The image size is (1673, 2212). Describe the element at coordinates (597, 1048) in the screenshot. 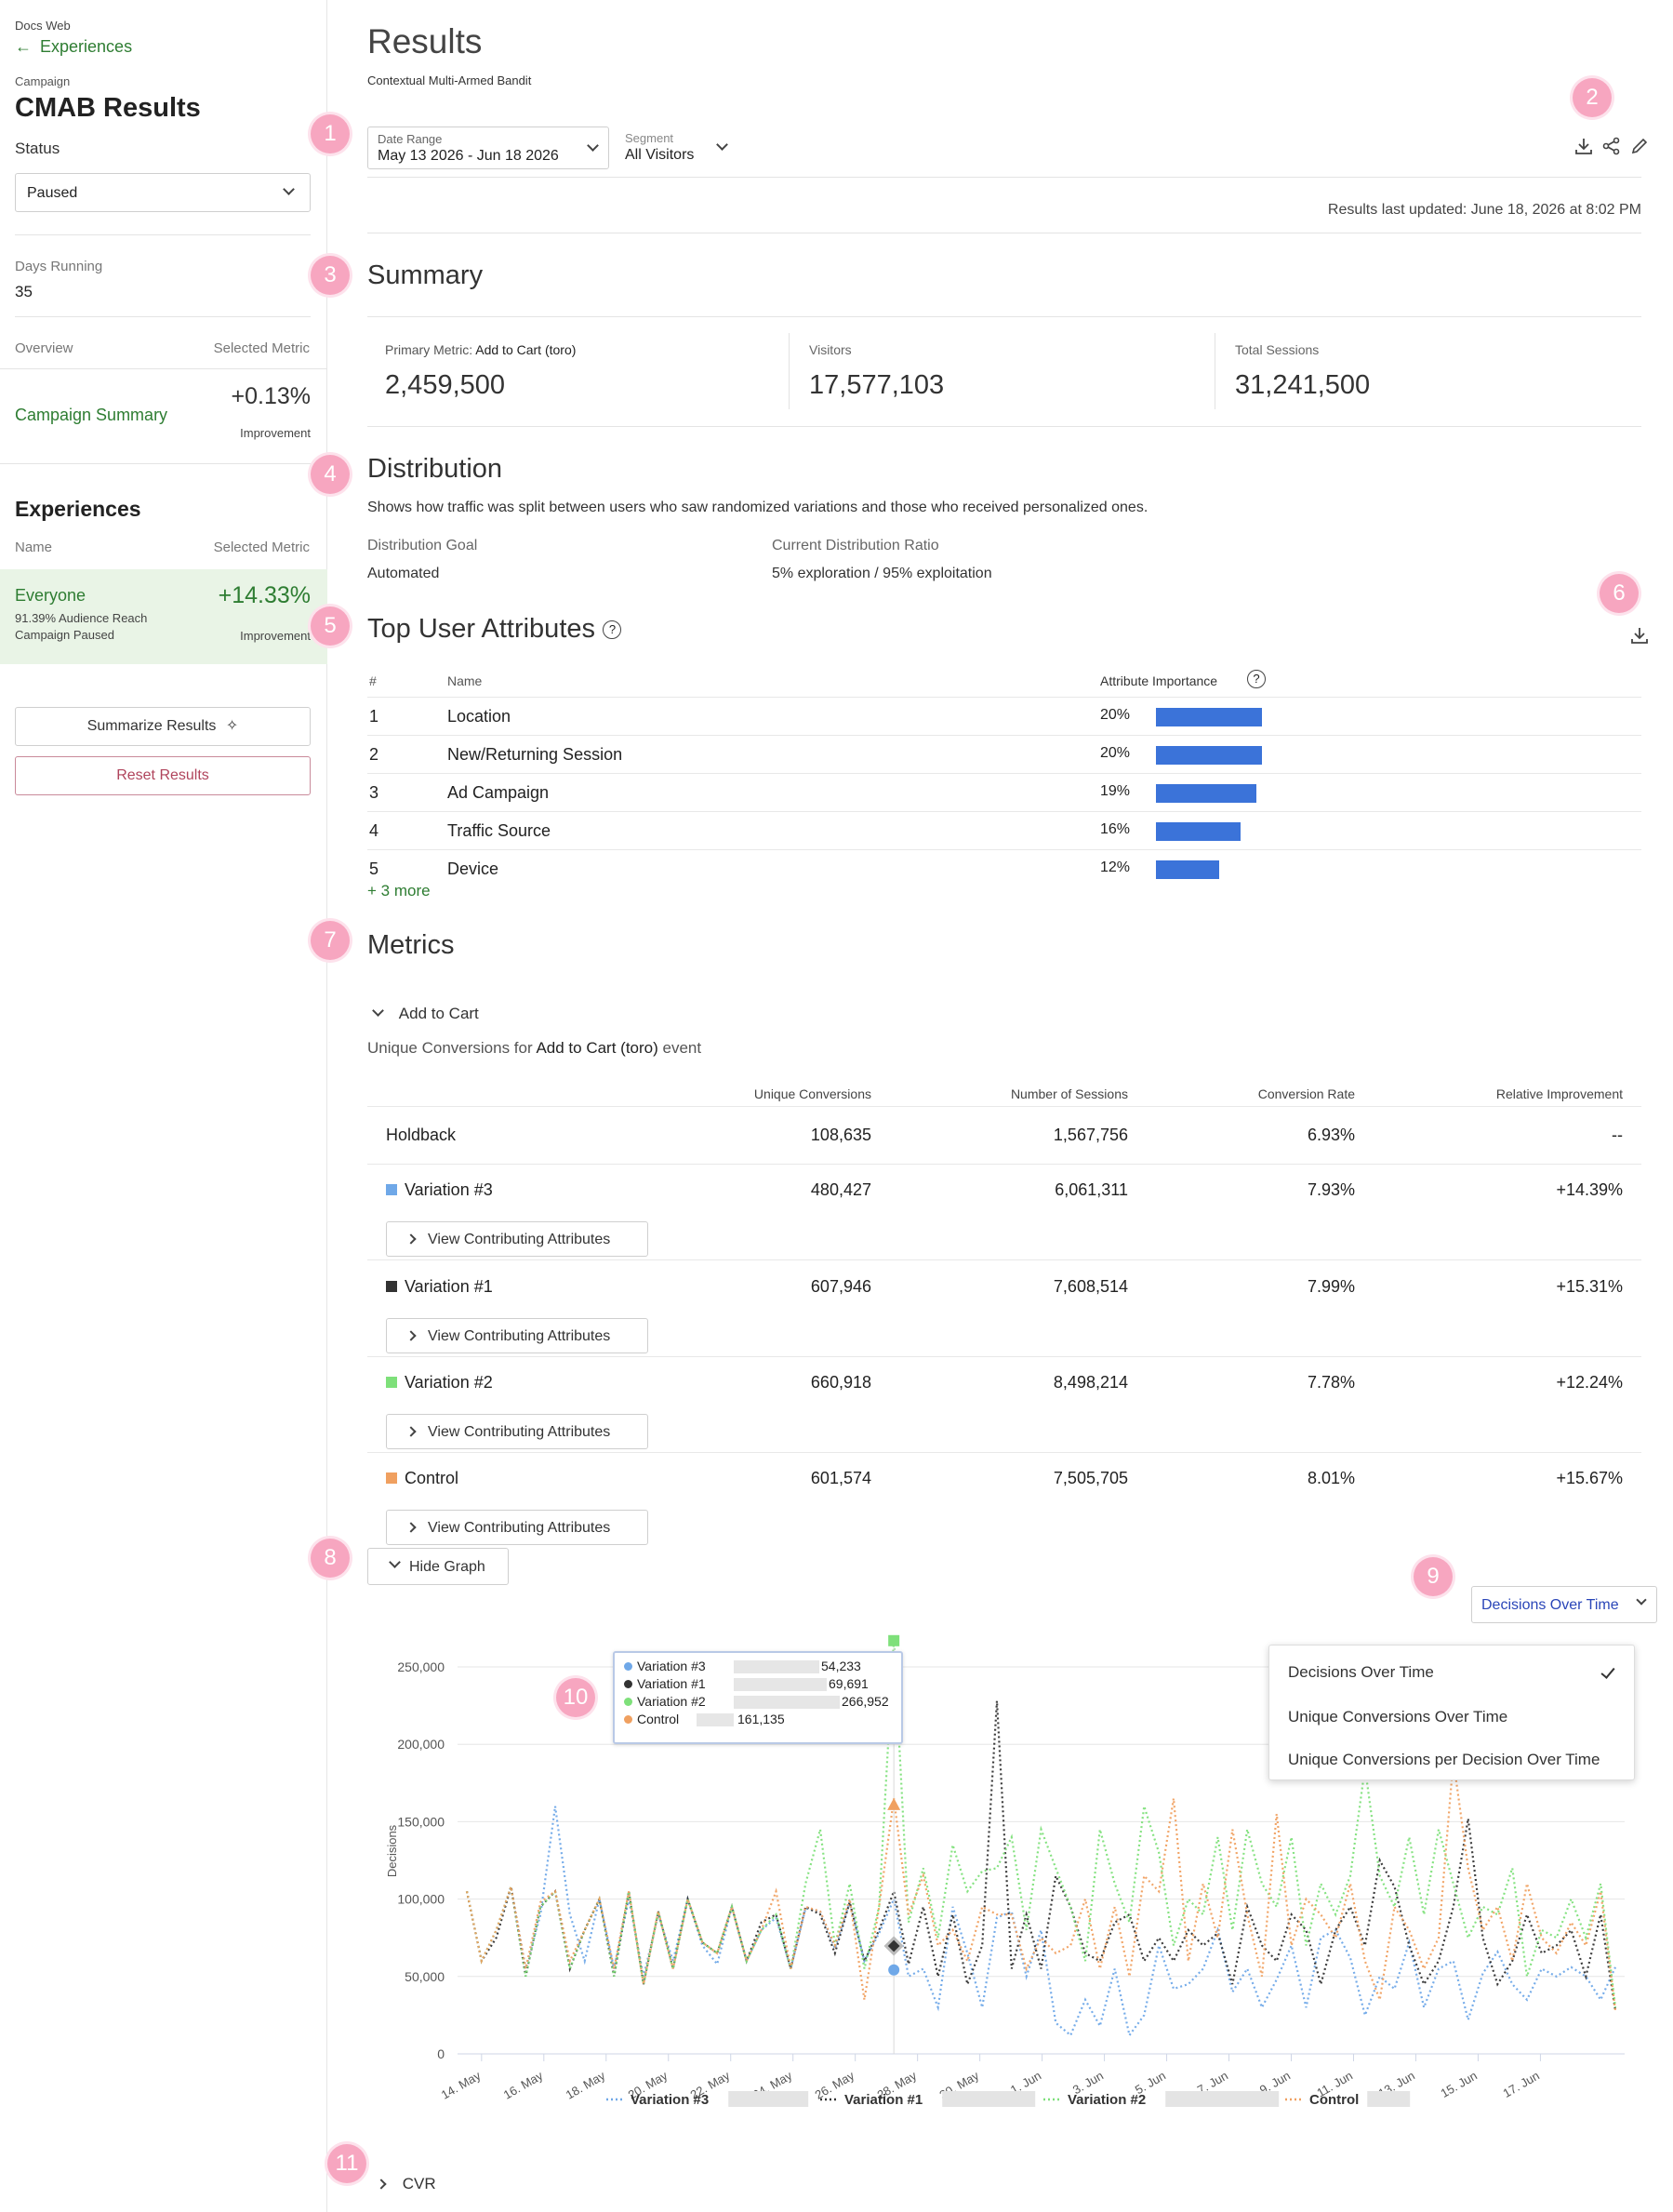

I see `metric-subtitle-metric: Add to Cart (toro)` at that location.